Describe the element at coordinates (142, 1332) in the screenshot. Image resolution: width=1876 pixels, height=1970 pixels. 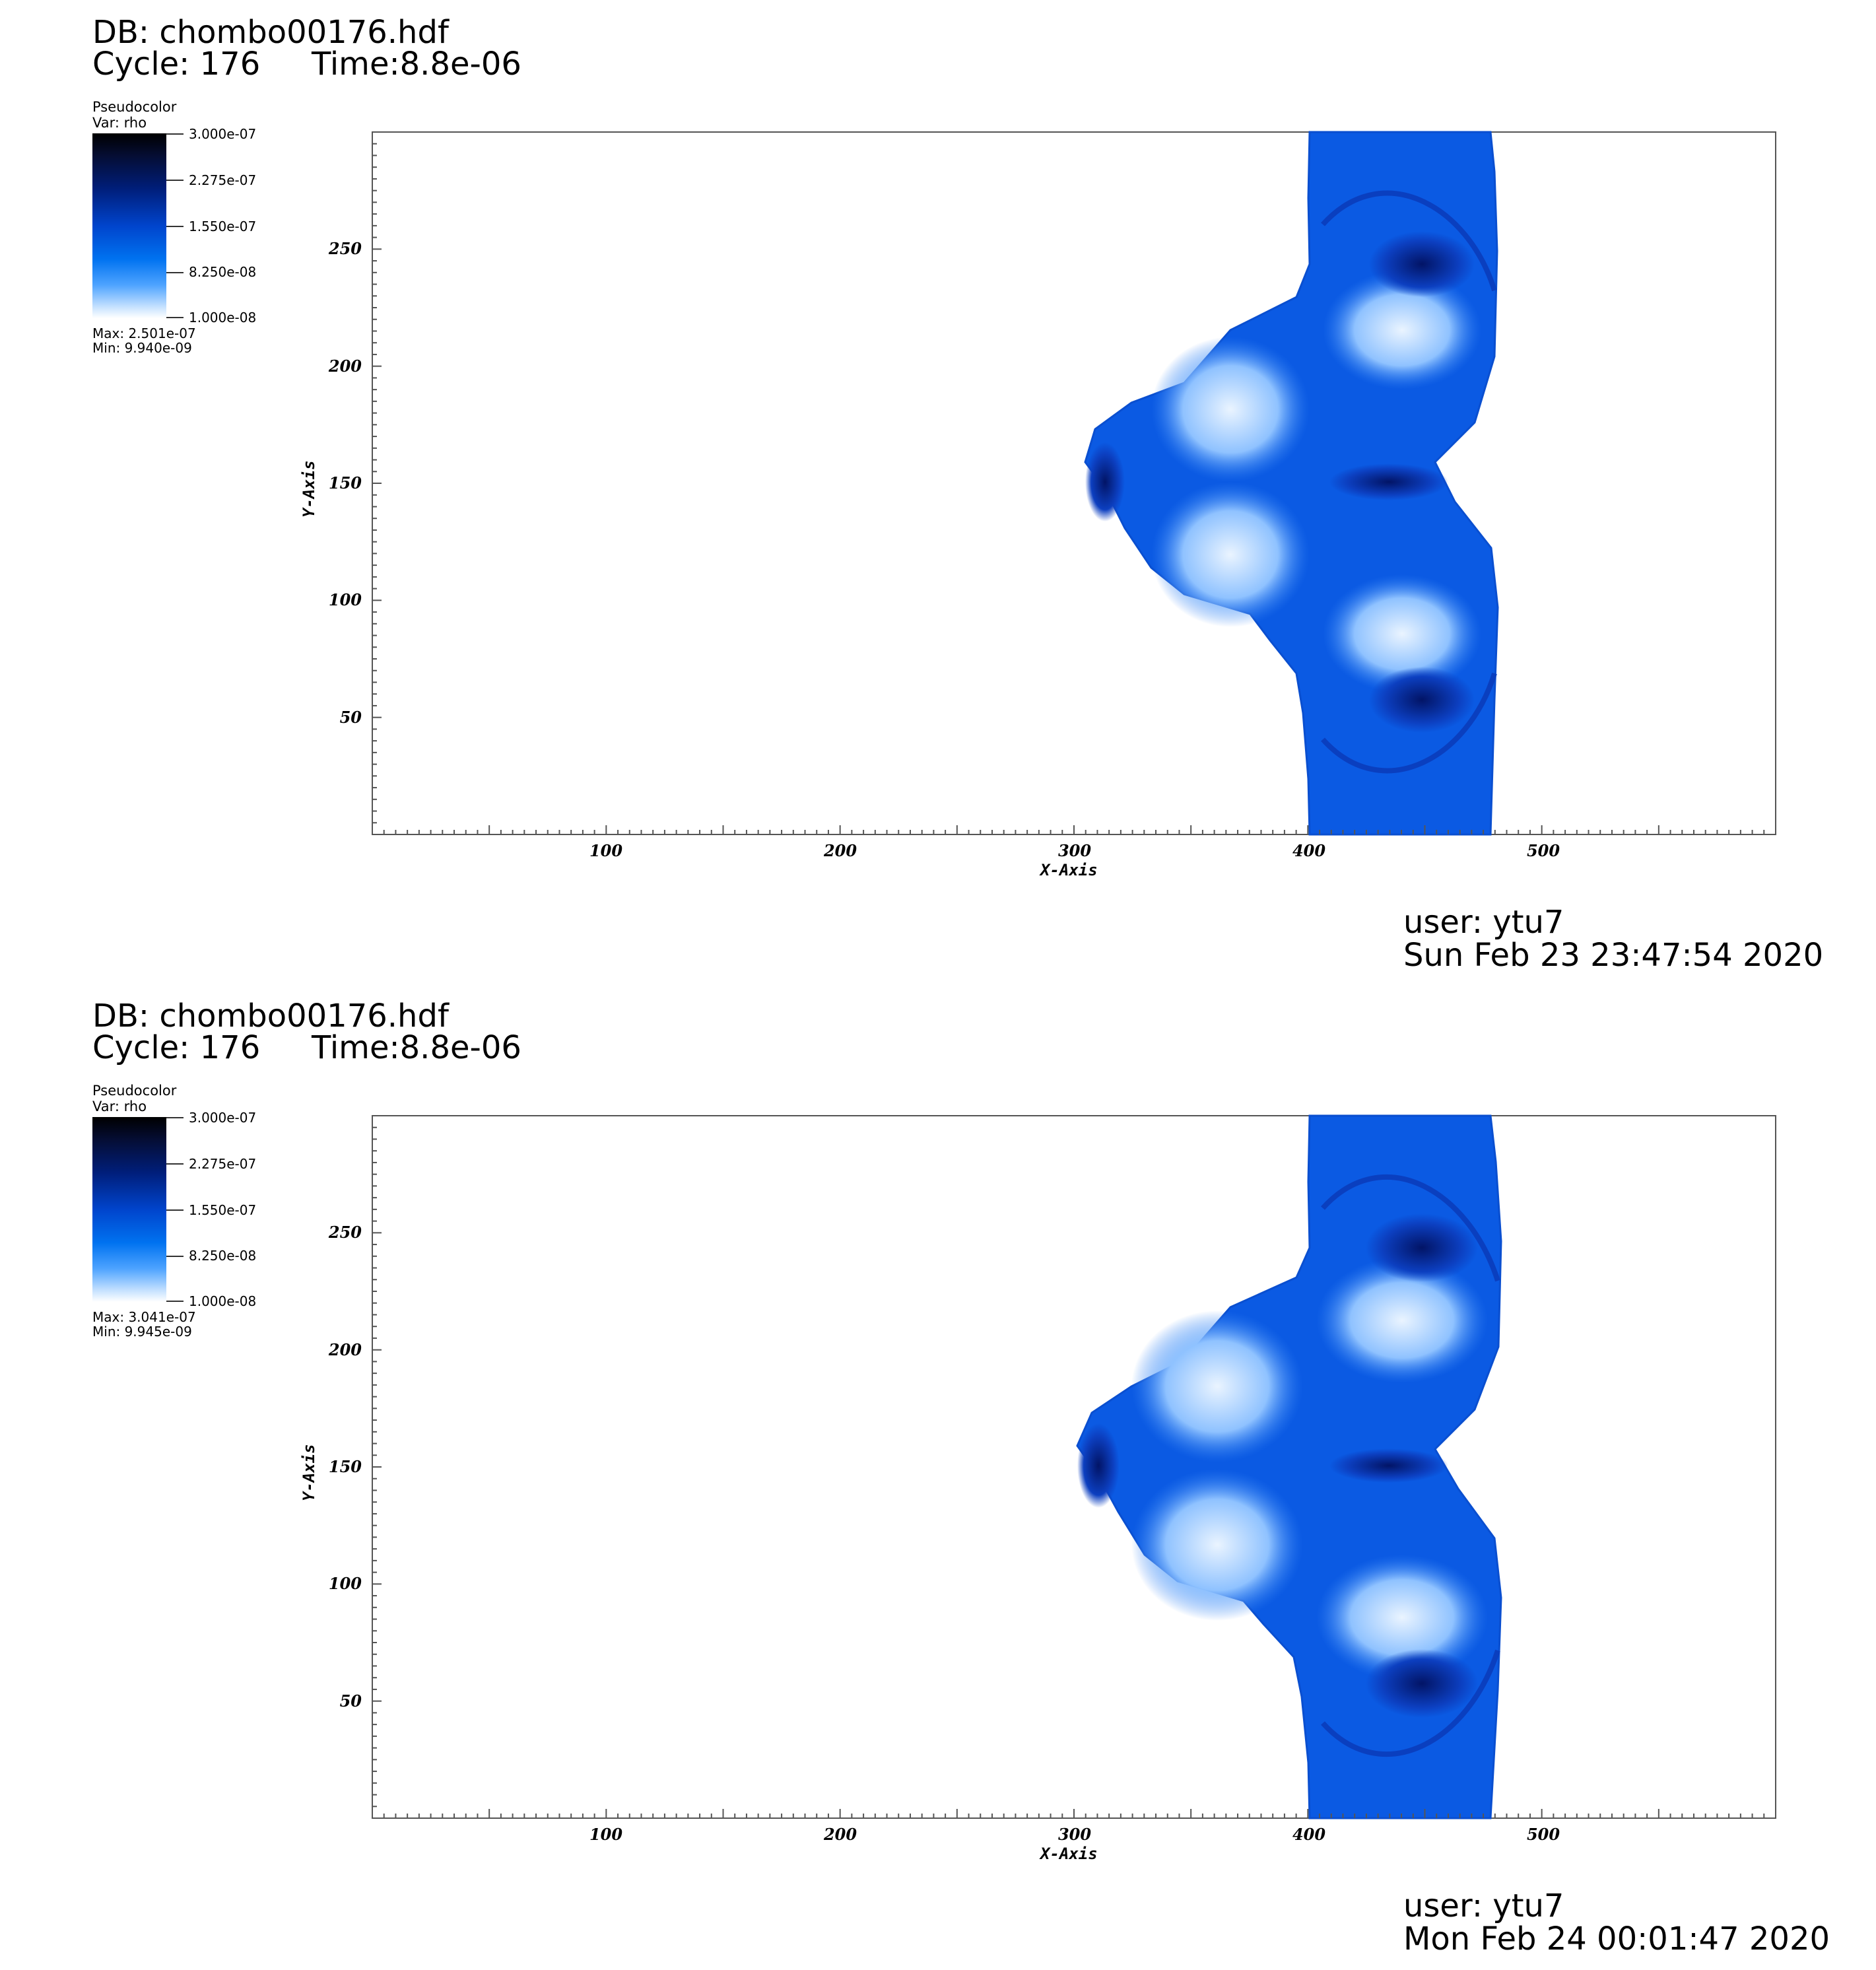
I see `min-label: Min: 9.945e-09` at that location.